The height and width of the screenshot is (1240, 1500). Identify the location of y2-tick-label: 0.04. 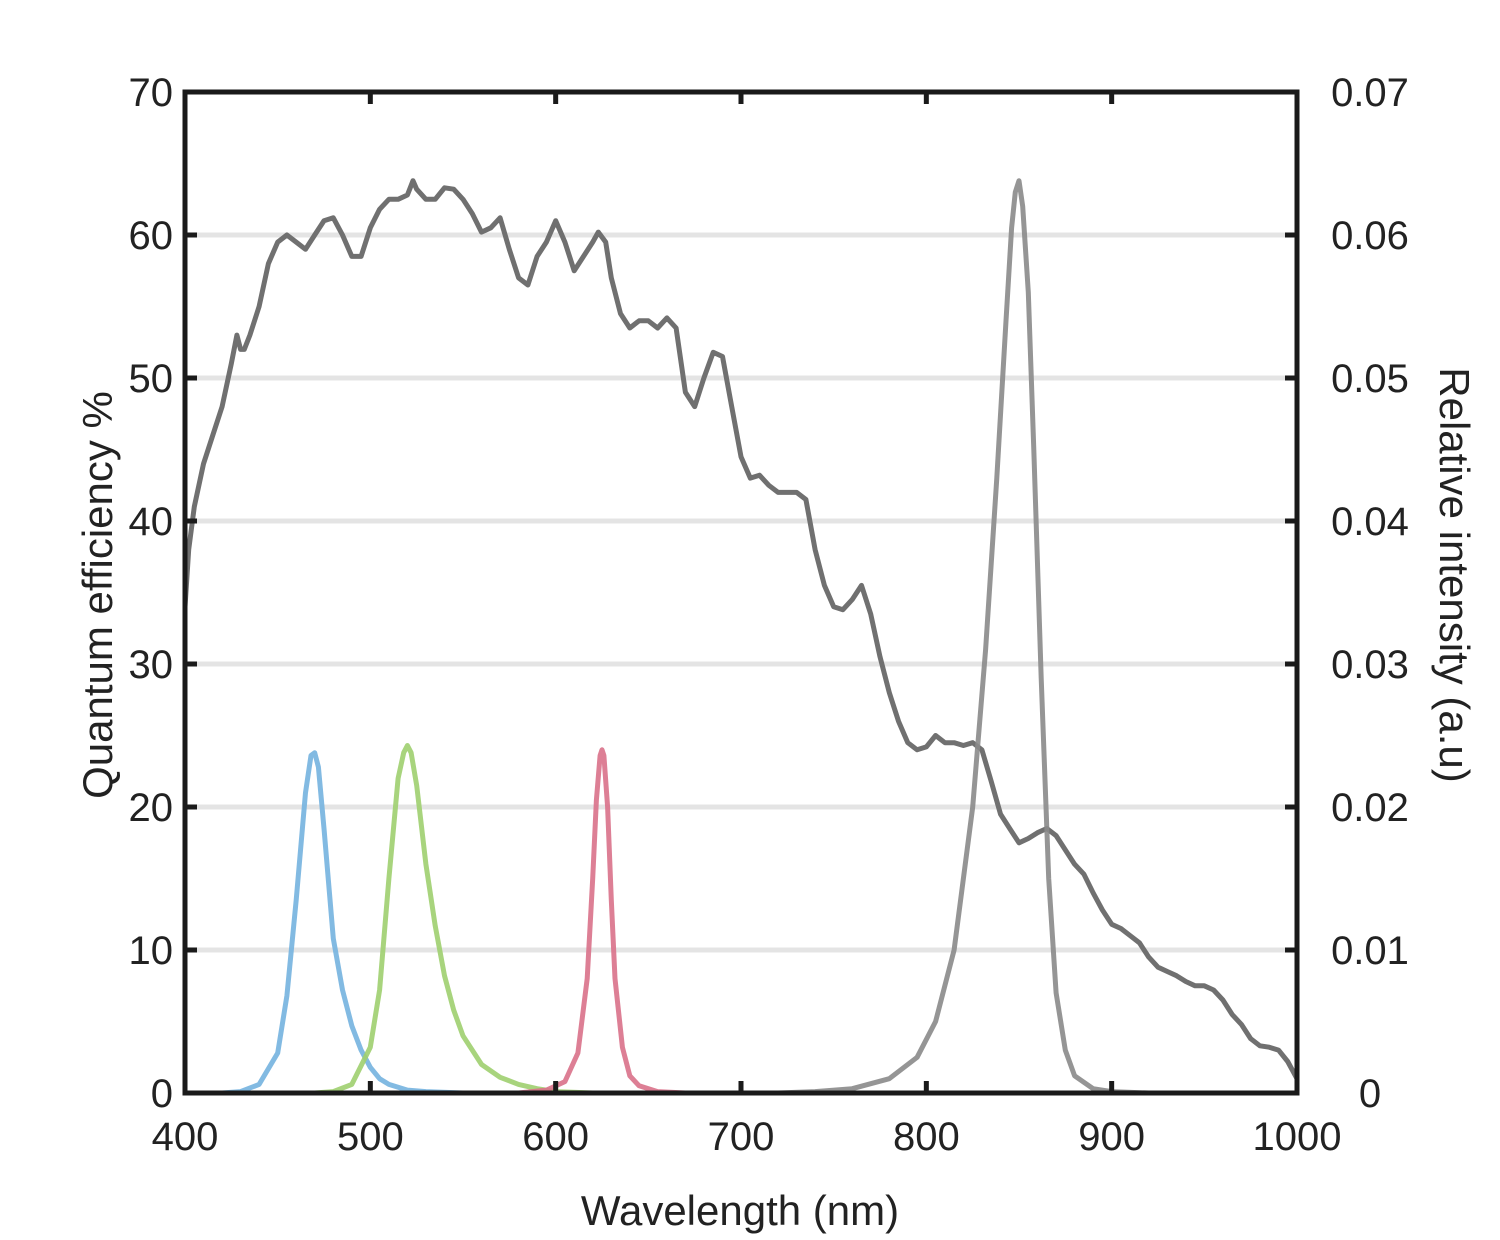
(1370, 522).